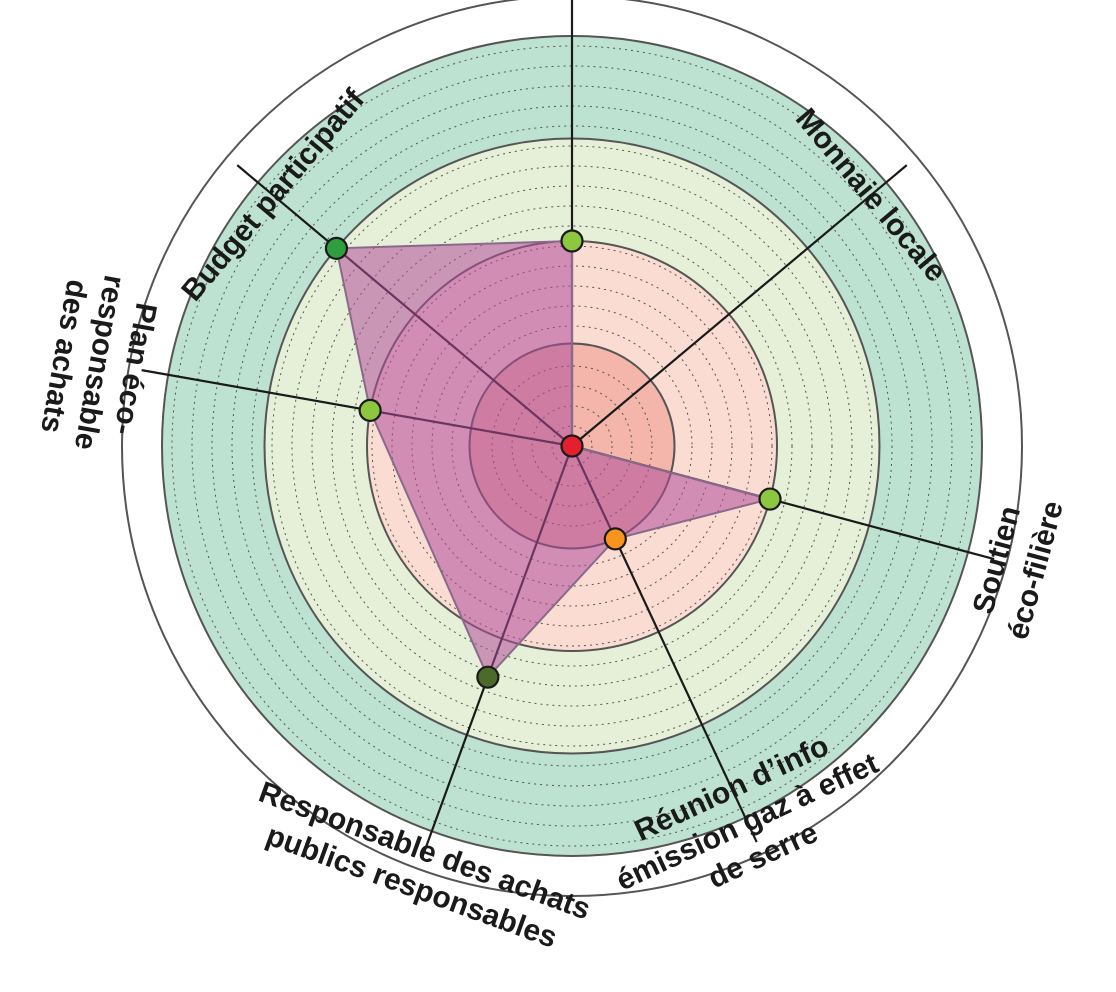  I want to click on center-marker, so click(572, 446).